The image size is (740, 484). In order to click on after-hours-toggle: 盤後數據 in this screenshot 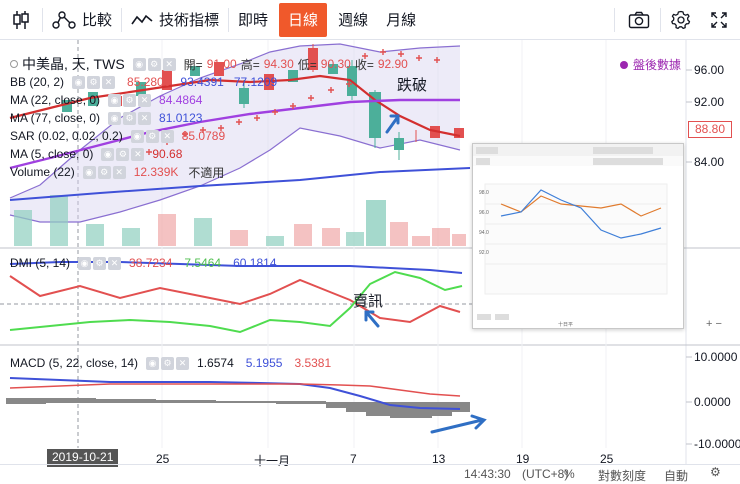, I will do `click(650, 64)`.